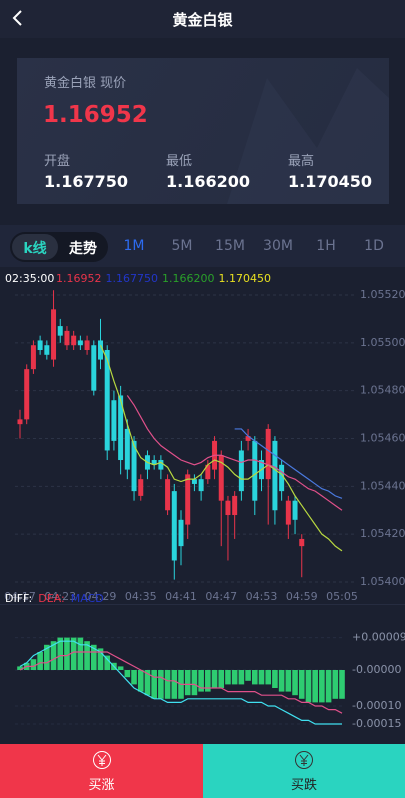  Describe the element at coordinates (304, 760) in the screenshot. I see `icon` at that location.